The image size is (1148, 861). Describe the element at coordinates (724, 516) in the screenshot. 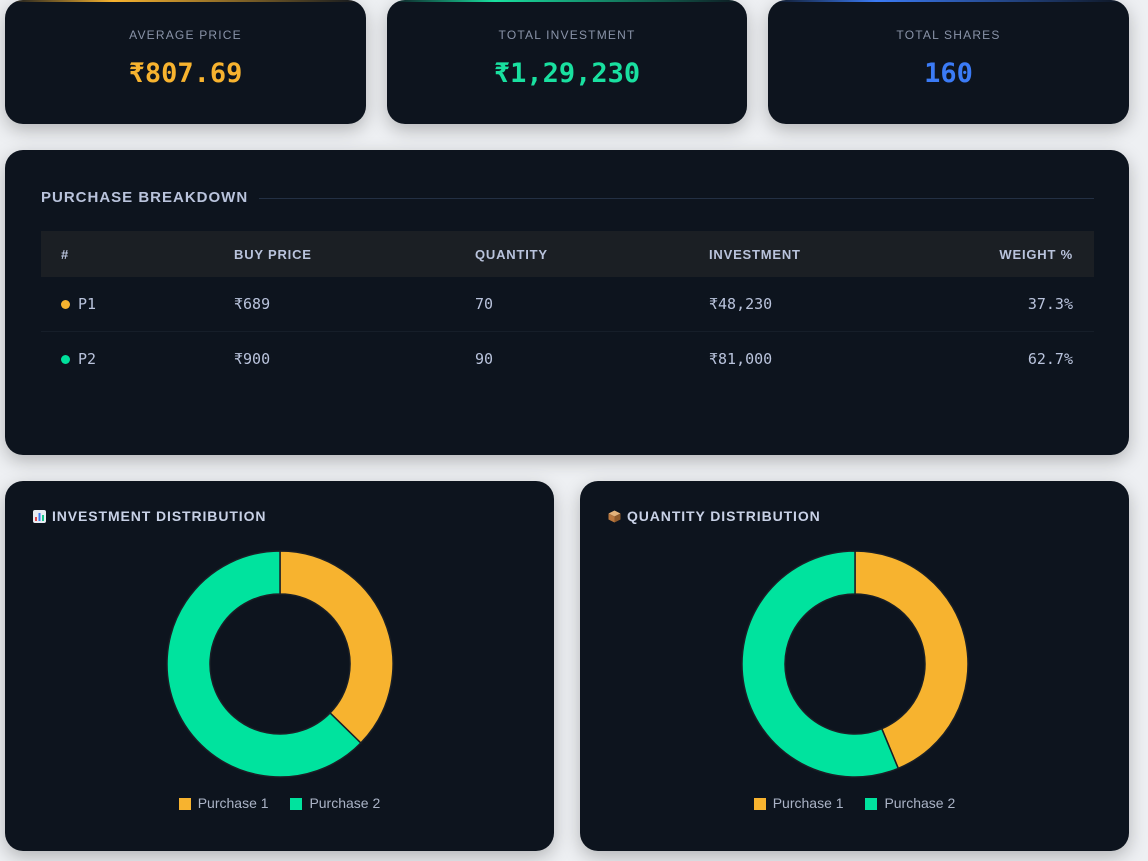

I see `chart-title-text: QUANTITY DISTRIBUTION` at that location.